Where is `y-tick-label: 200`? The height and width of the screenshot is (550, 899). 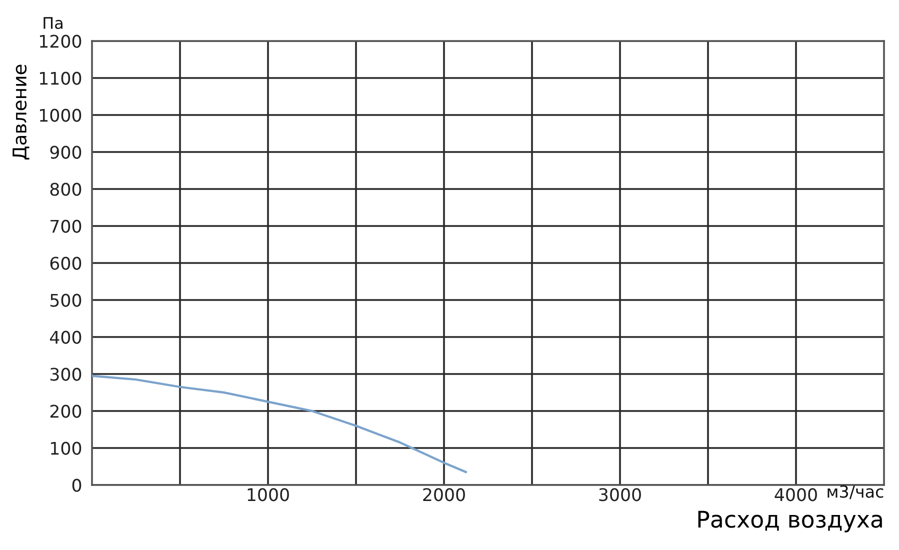
y-tick-label: 200 is located at coordinates (66, 411).